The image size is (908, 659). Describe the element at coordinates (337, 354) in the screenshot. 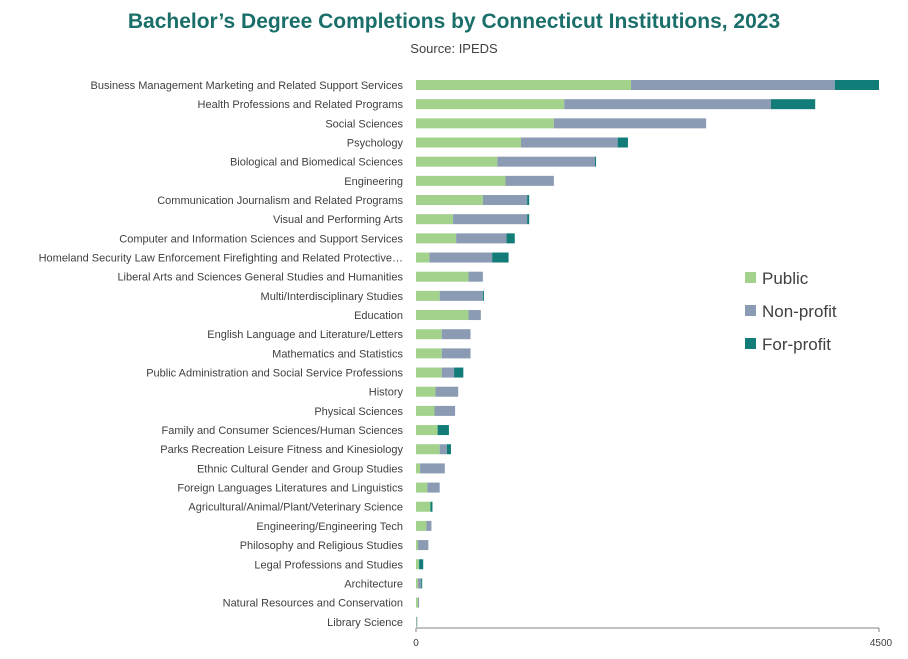

I see `category-label: Mathematics and Statistics` at that location.